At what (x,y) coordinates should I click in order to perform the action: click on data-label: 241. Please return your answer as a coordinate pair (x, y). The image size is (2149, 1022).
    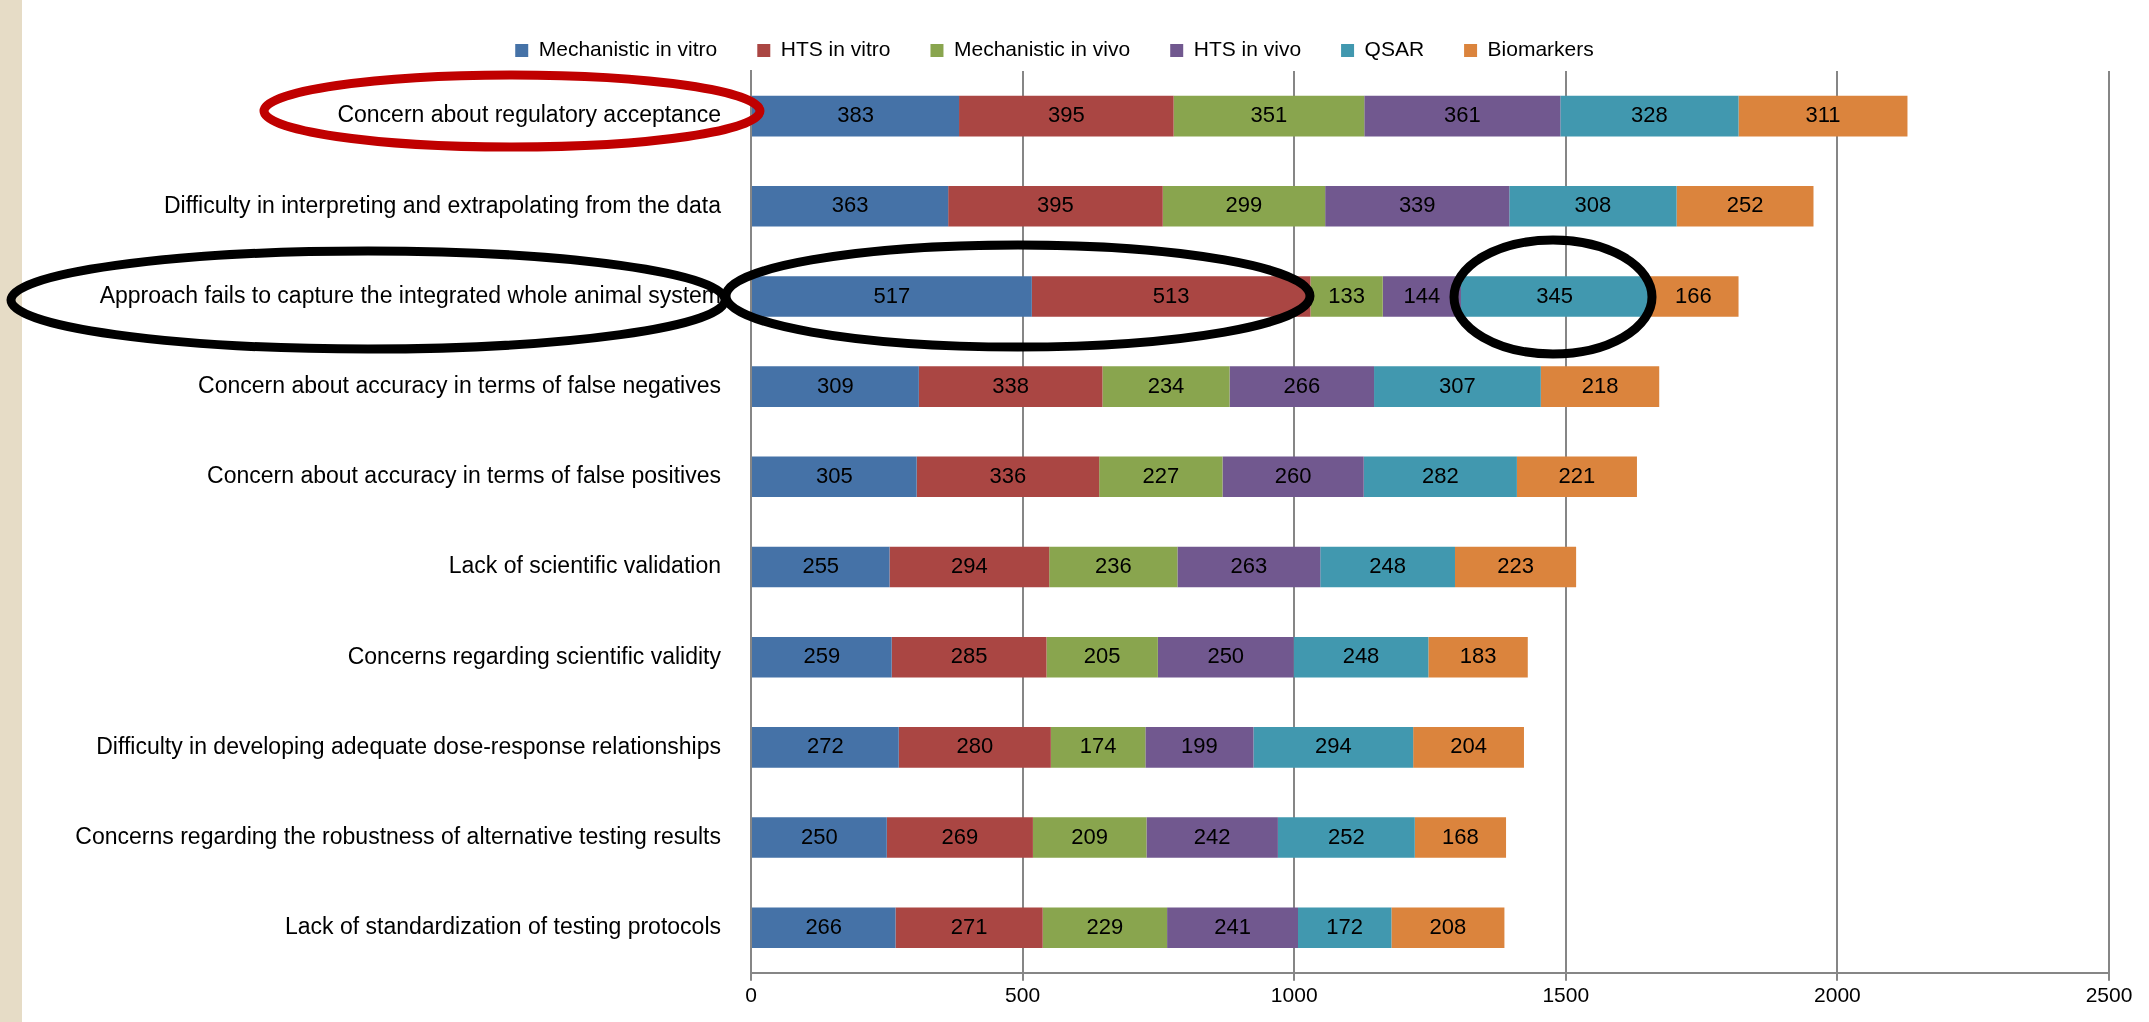
    Looking at the image, I should click on (1232, 926).